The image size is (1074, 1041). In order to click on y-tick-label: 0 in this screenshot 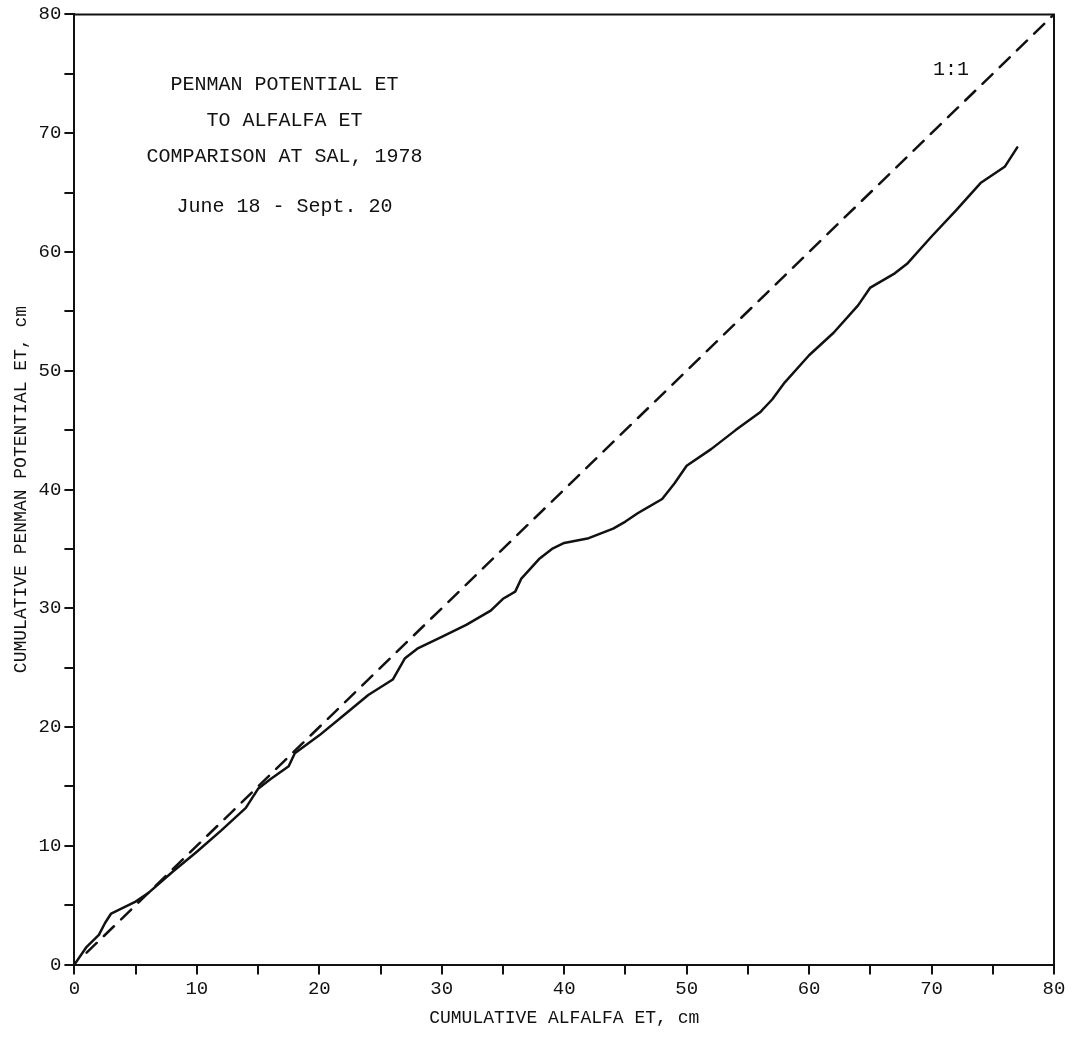, I will do `click(56, 964)`.